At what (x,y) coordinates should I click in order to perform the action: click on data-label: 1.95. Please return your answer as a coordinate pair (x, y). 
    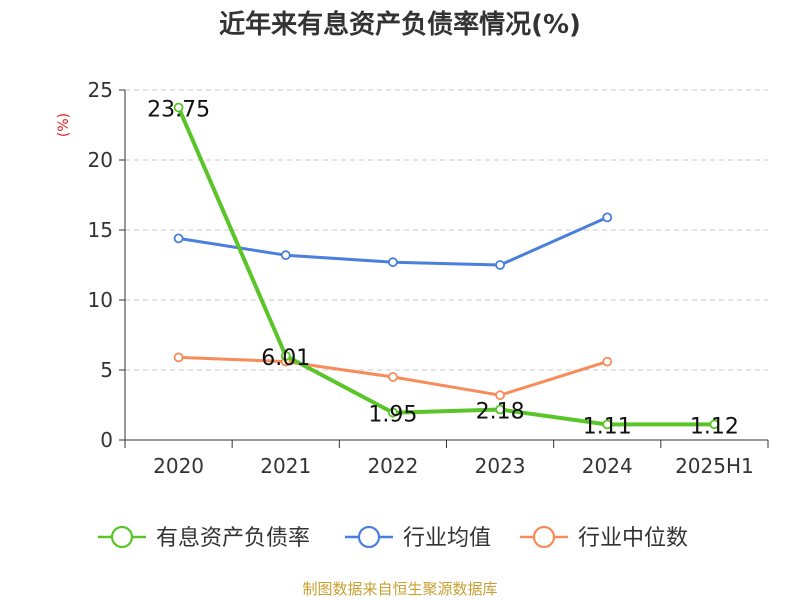
    Looking at the image, I should click on (392, 415).